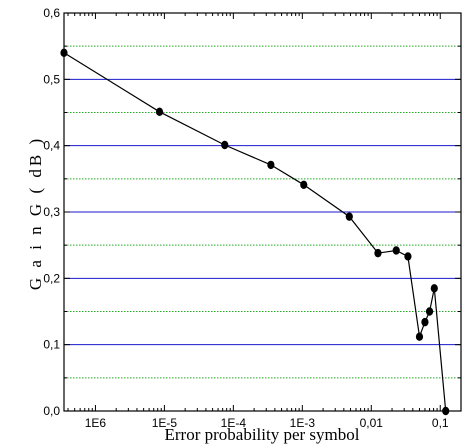 Image resolution: width=470 pixels, height=448 pixels. I want to click on y-tick-label: 0,6, so click(51, 13).